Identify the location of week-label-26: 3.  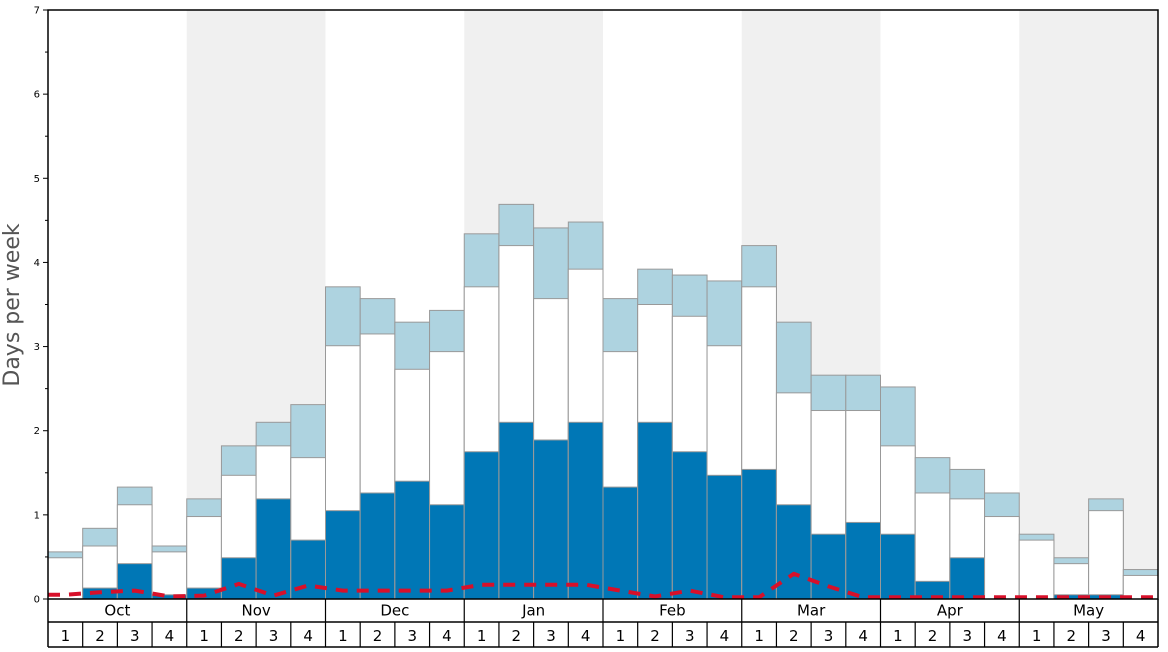
(967, 636).